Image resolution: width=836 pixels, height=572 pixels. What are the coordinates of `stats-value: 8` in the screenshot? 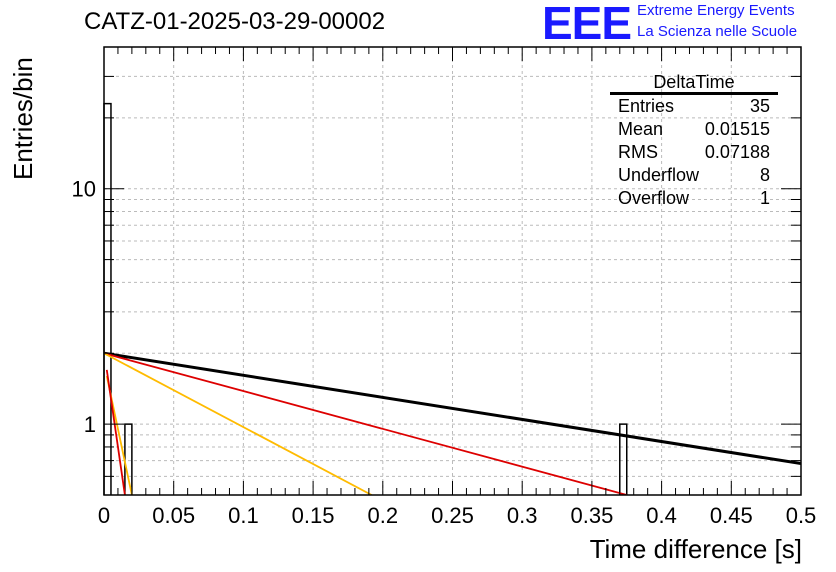 It's located at (764, 175).